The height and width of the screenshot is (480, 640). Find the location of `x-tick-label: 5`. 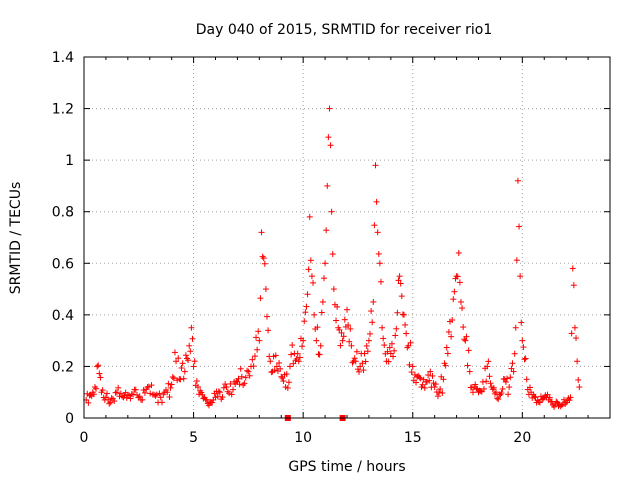

x-tick-label: 5 is located at coordinates (193, 438).